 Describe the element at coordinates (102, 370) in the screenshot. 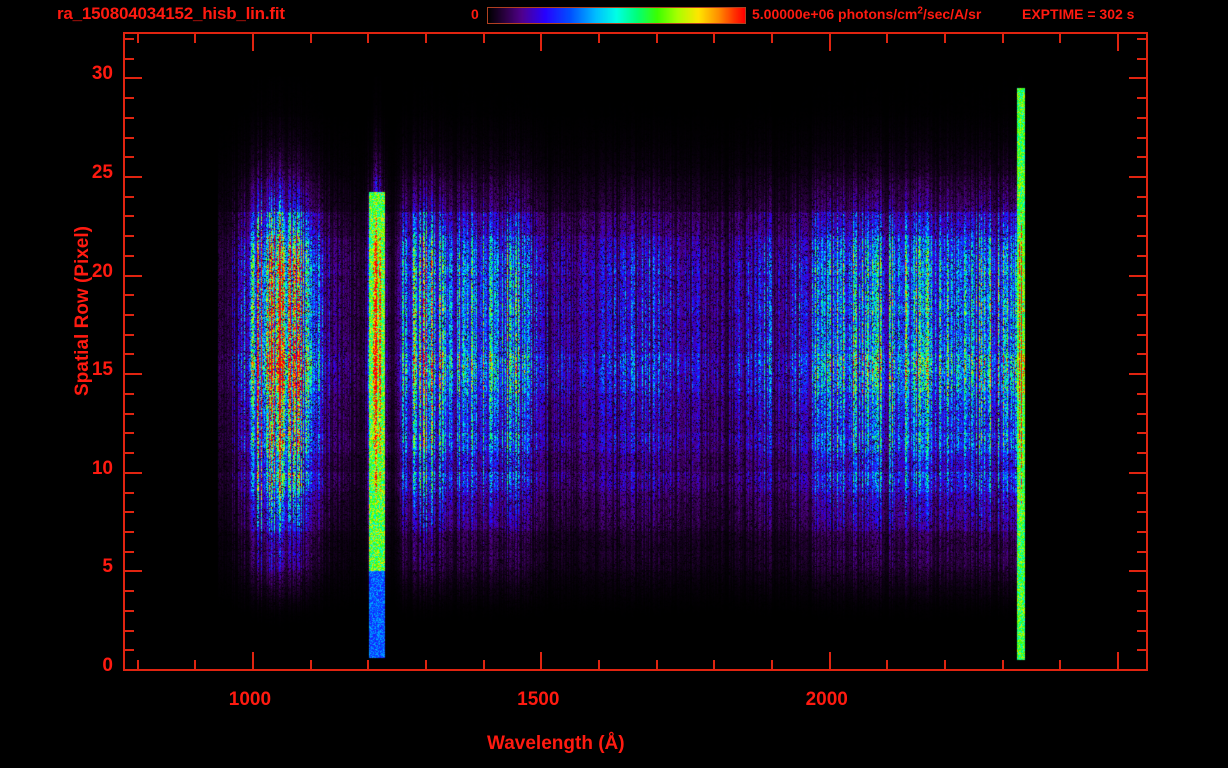

I see `y-tick-label: 15` at that location.